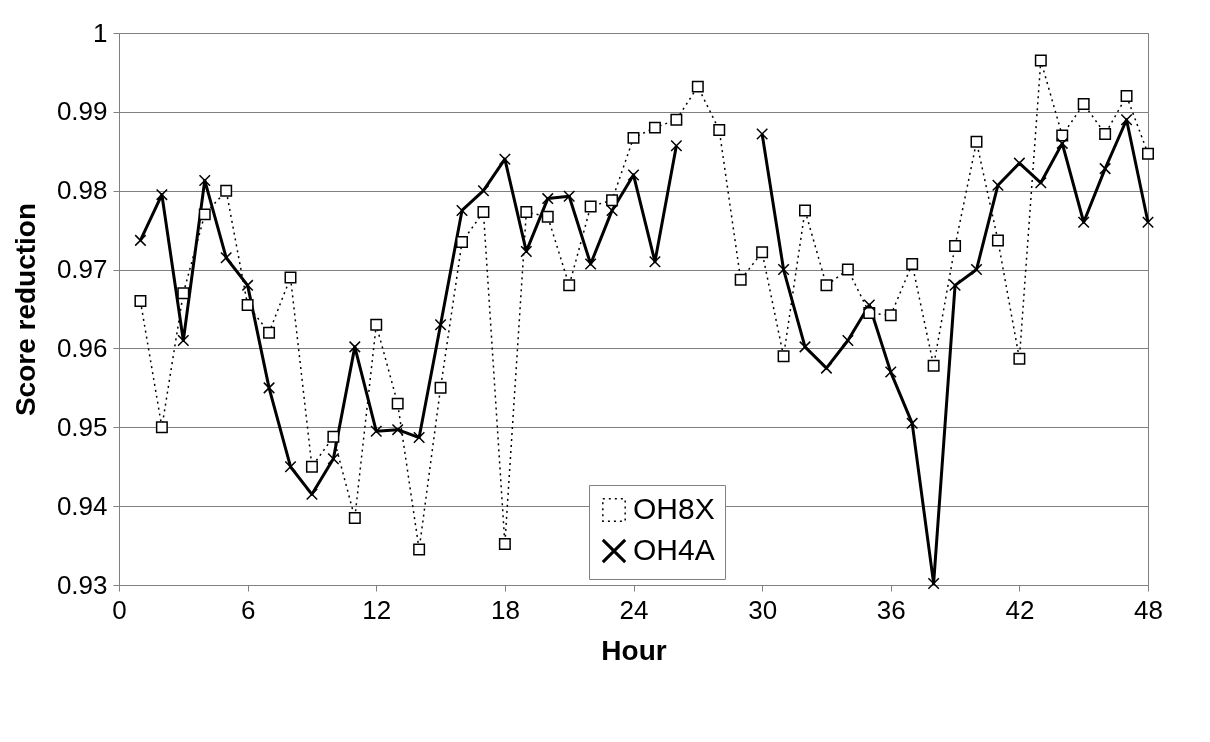 The image size is (1210, 742). Describe the element at coordinates (248, 609) in the screenshot. I see `x-tick-label: 6` at that location.